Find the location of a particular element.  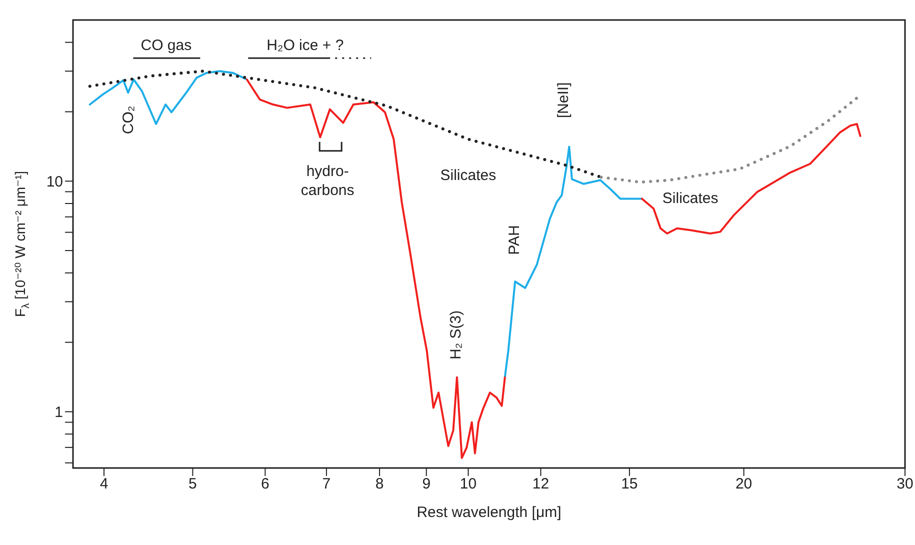

annotation: H₂O ice + ? is located at coordinates (305, 45).